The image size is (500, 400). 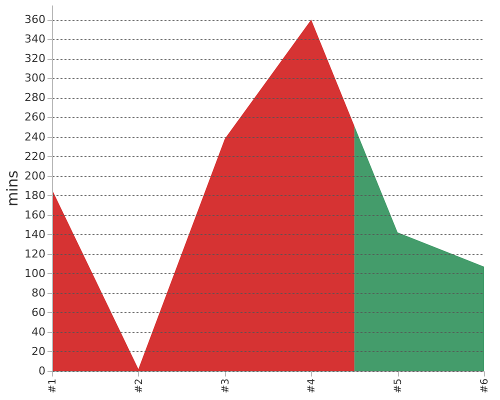 I want to click on y-tick-label: 40, so click(x=39, y=331).